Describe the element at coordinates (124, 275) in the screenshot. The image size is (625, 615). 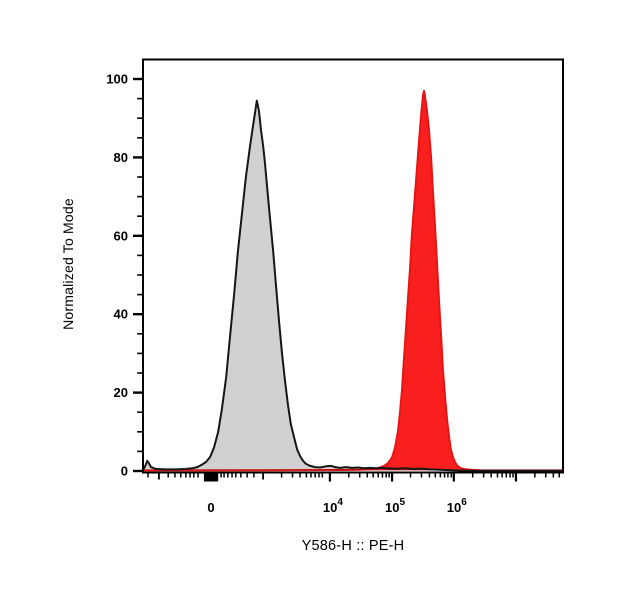
I see `y-axis-ticks: 0 20 40 60 80 100` at that location.